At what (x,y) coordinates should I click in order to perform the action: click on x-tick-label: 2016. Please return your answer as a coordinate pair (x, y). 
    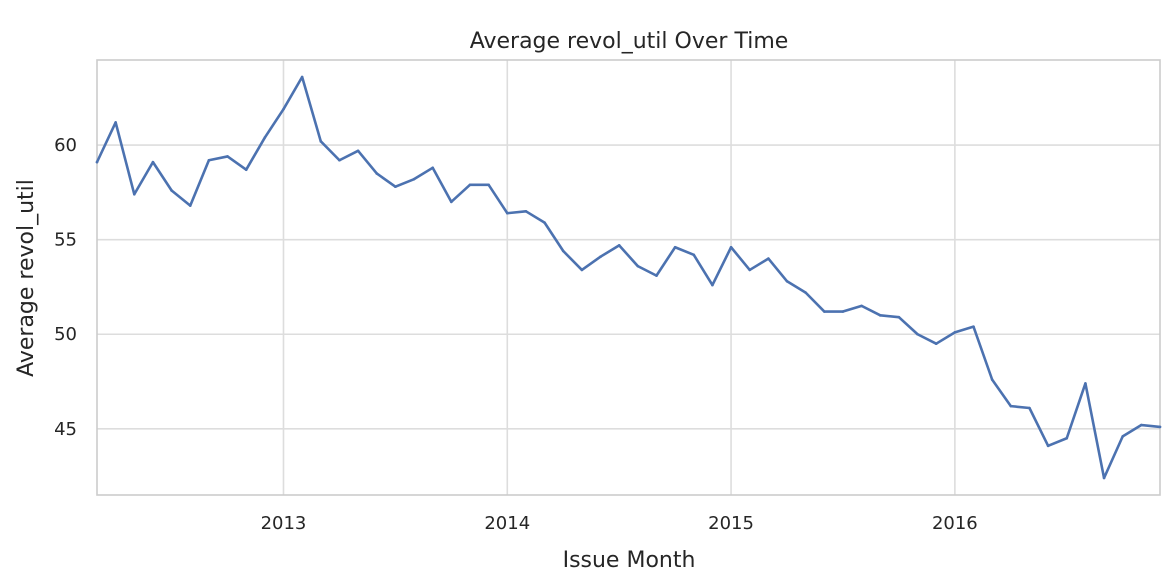
    Looking at the image, I should click on (955, 523).